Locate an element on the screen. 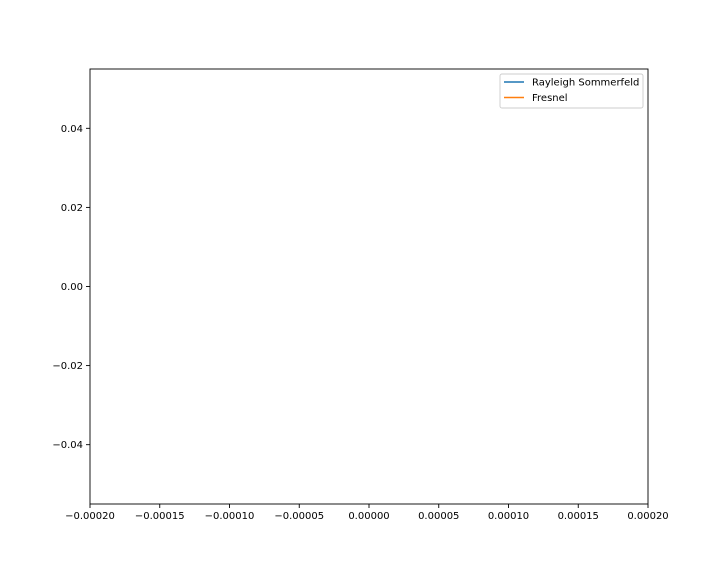 The height and width of the screenshot is (576, 720). x-tick-label: −0.00010 is located at coordinates (230, 516).